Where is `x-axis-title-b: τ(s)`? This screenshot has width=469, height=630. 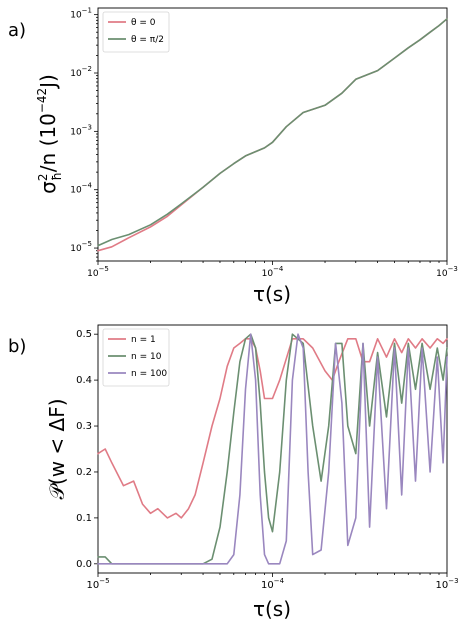 x-axis-title-b: τ(s) is located at coordinates (272, 609).